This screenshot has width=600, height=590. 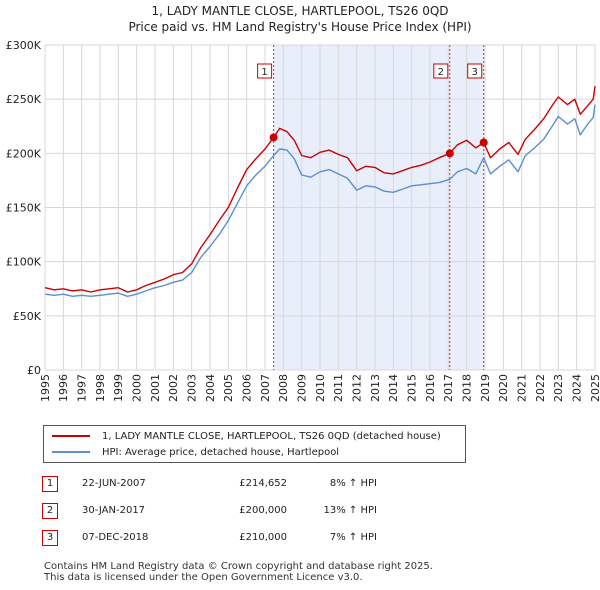 I want to click on transaction-date: 07-DEC-2018, so click(x=115, y=537).